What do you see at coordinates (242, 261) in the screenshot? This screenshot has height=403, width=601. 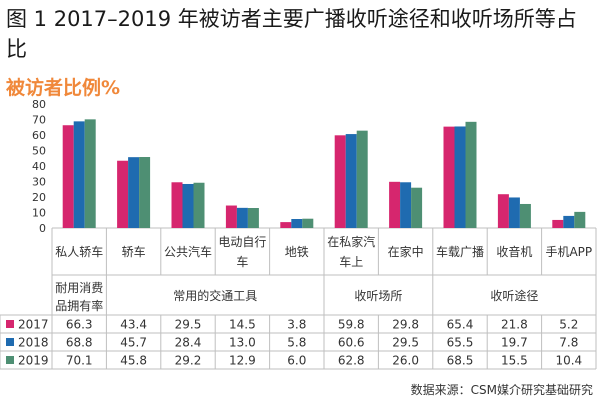 I see `category-label-3-line1: 车` at bounding box center [242, 261].